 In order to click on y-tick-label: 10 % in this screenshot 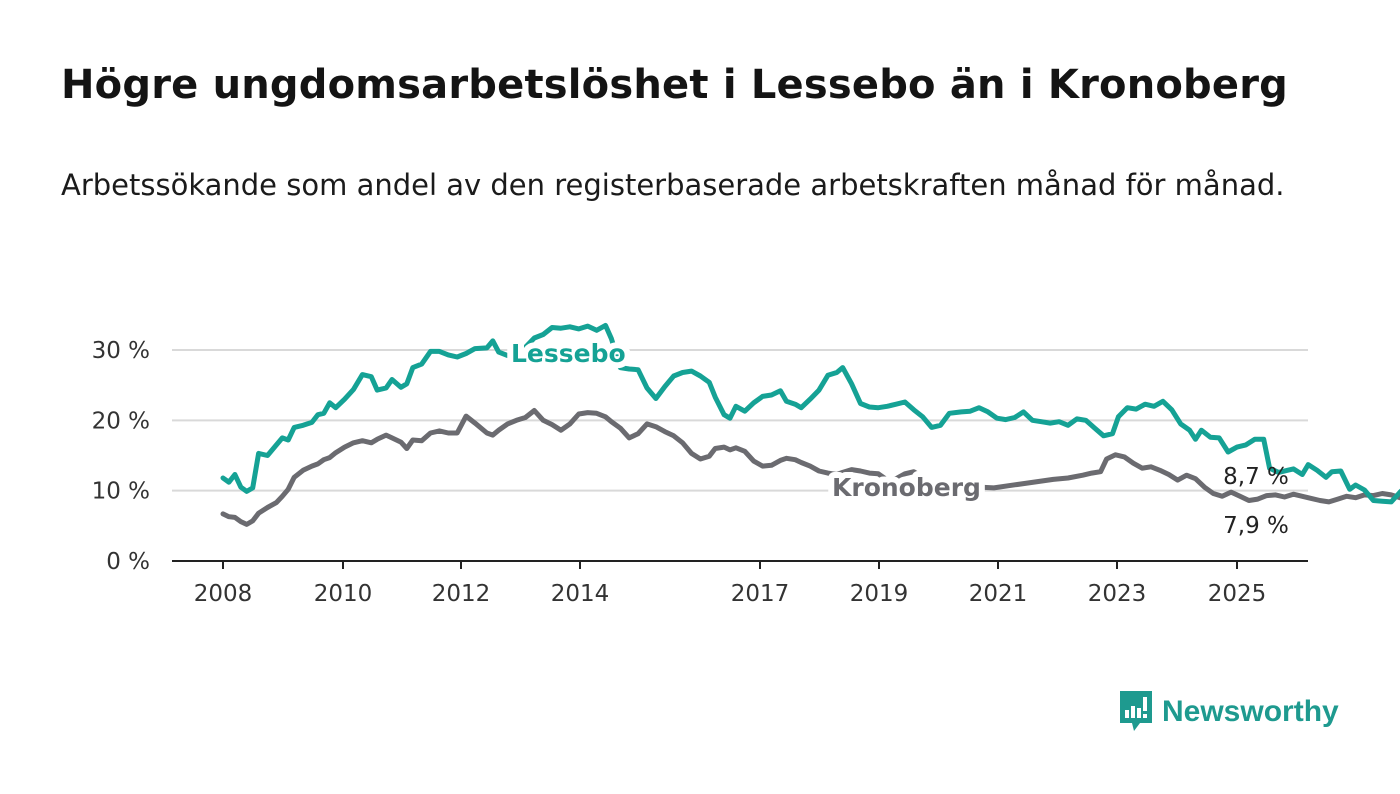, I will do `click(121, 492)`.